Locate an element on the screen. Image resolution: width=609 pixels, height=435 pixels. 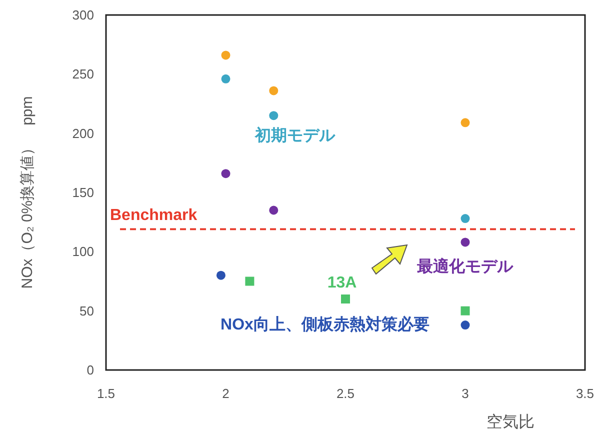
x-tick-label: 3 is located at coordinates (465, 393).